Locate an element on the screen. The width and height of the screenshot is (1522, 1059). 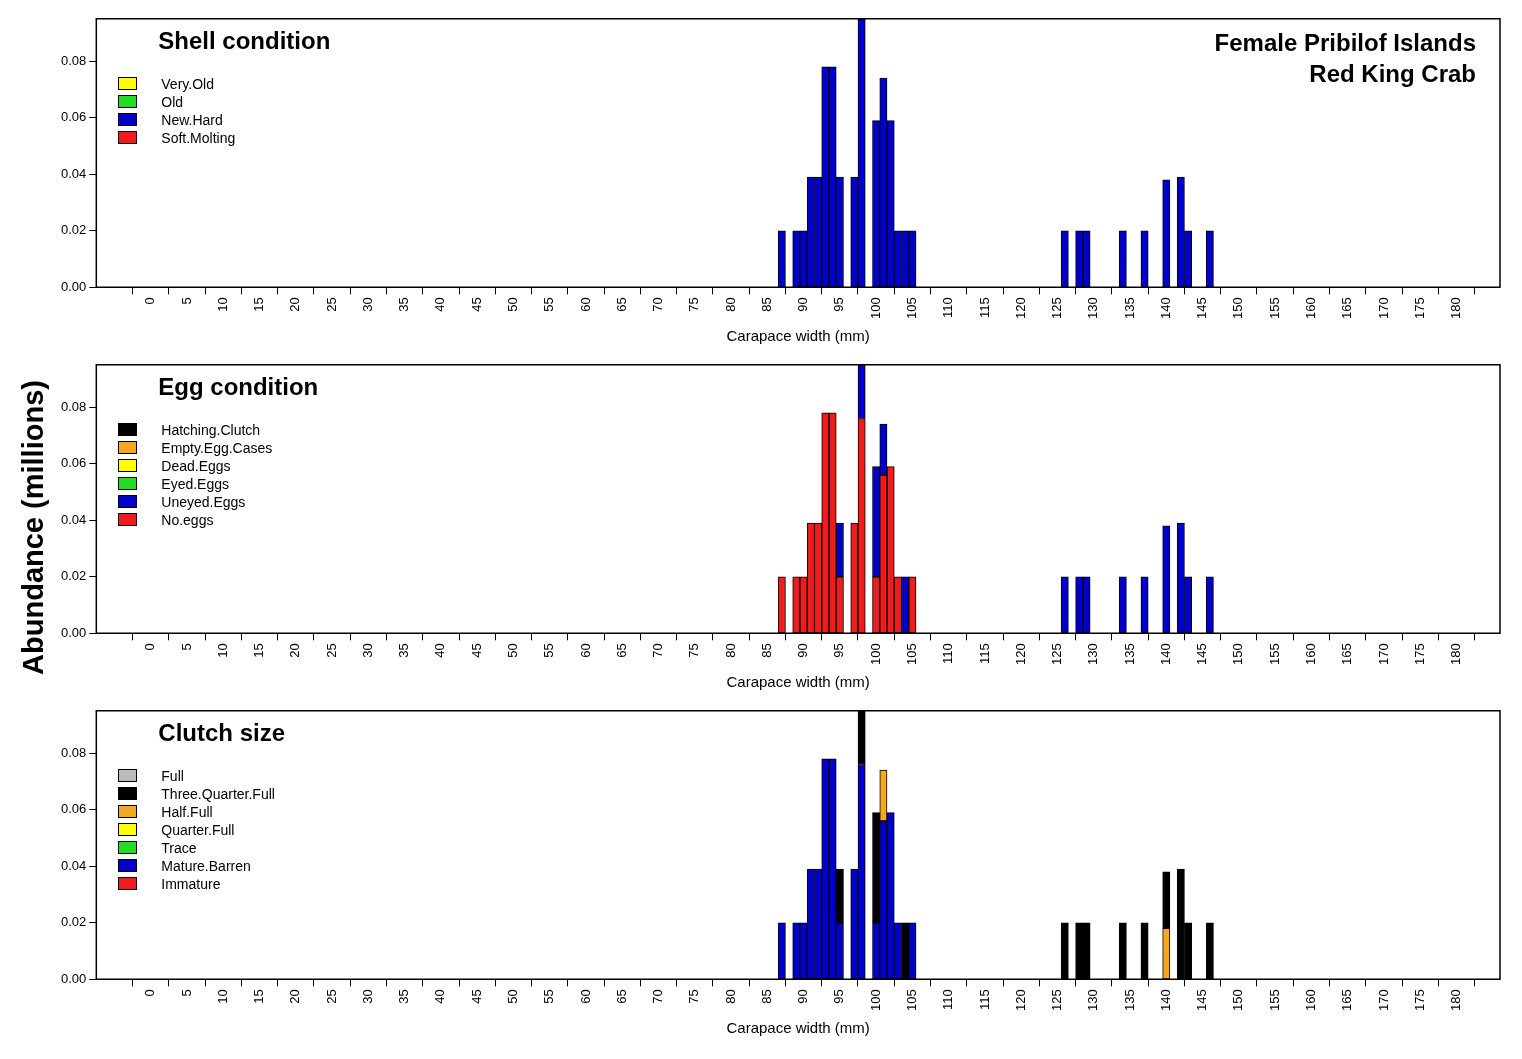
legend-label: Half.Full is located at coordinates (187, 811).